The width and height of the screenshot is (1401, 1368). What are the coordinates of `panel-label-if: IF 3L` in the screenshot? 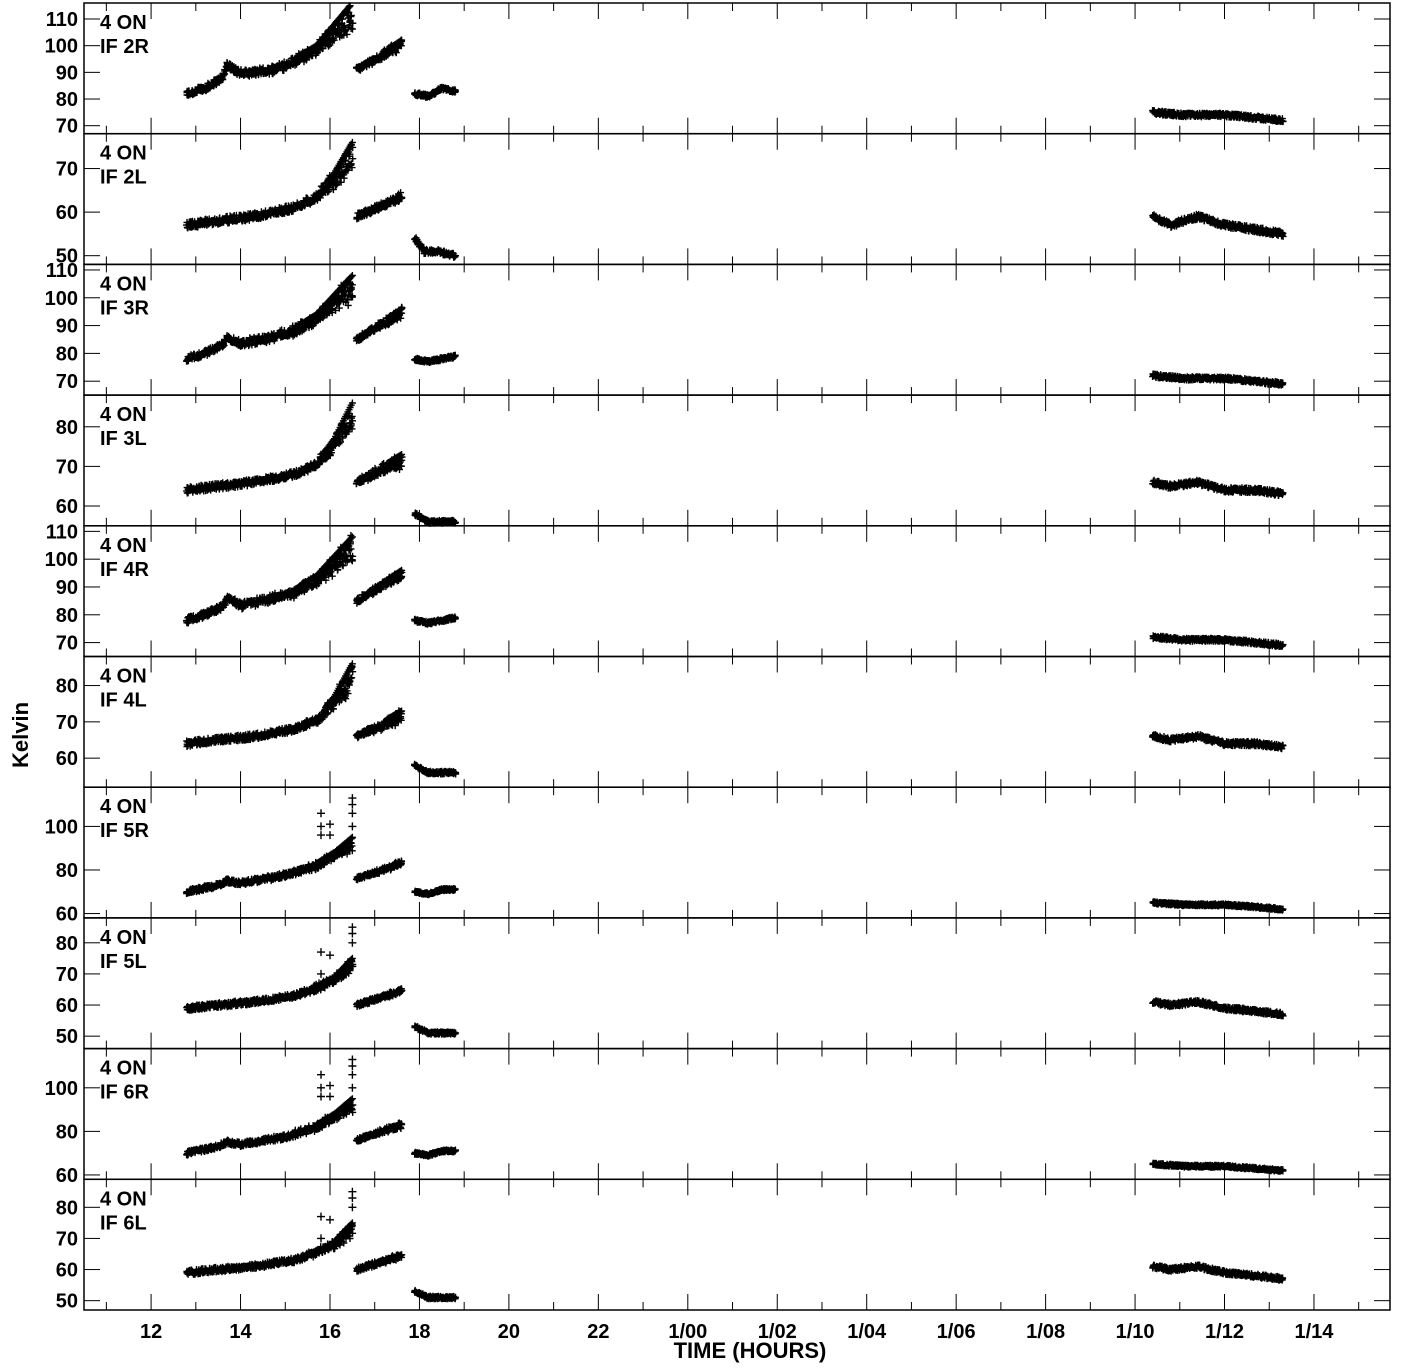 It's located at (123, 439).